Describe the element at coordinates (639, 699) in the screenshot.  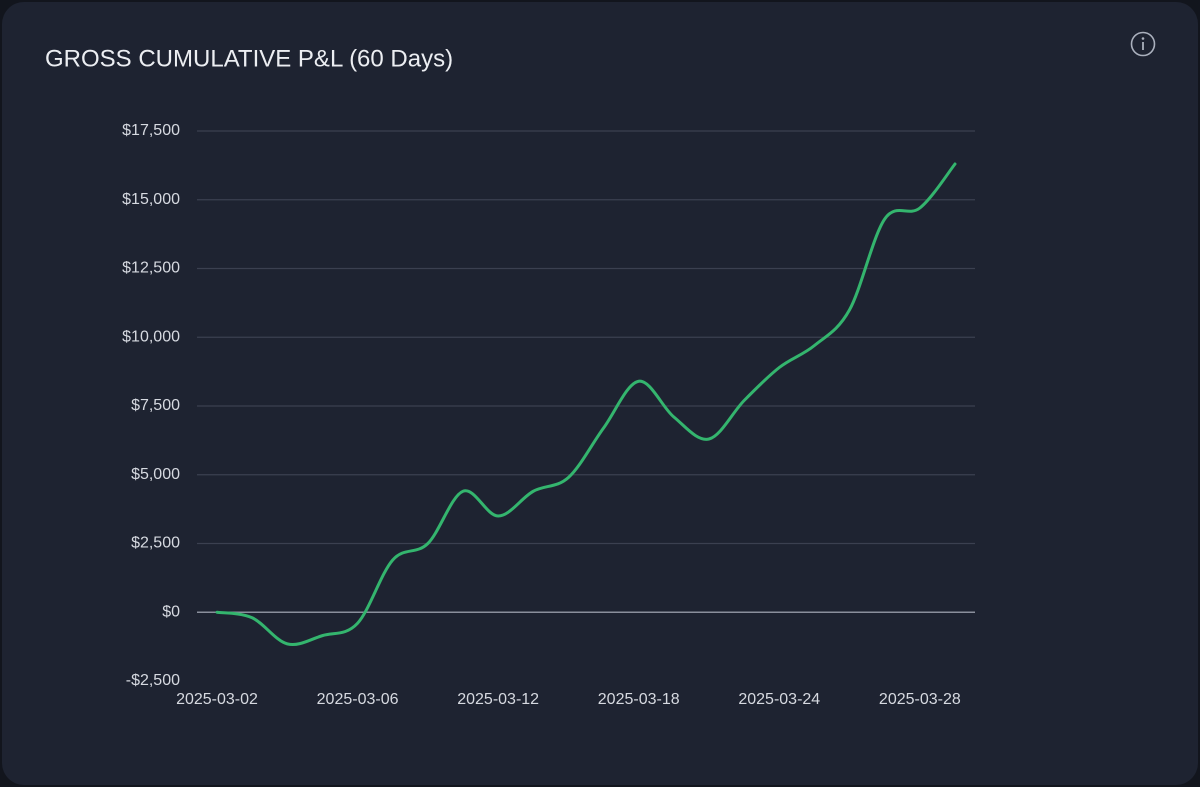
I see `x-tick-label: 2025-03-18` at that location.